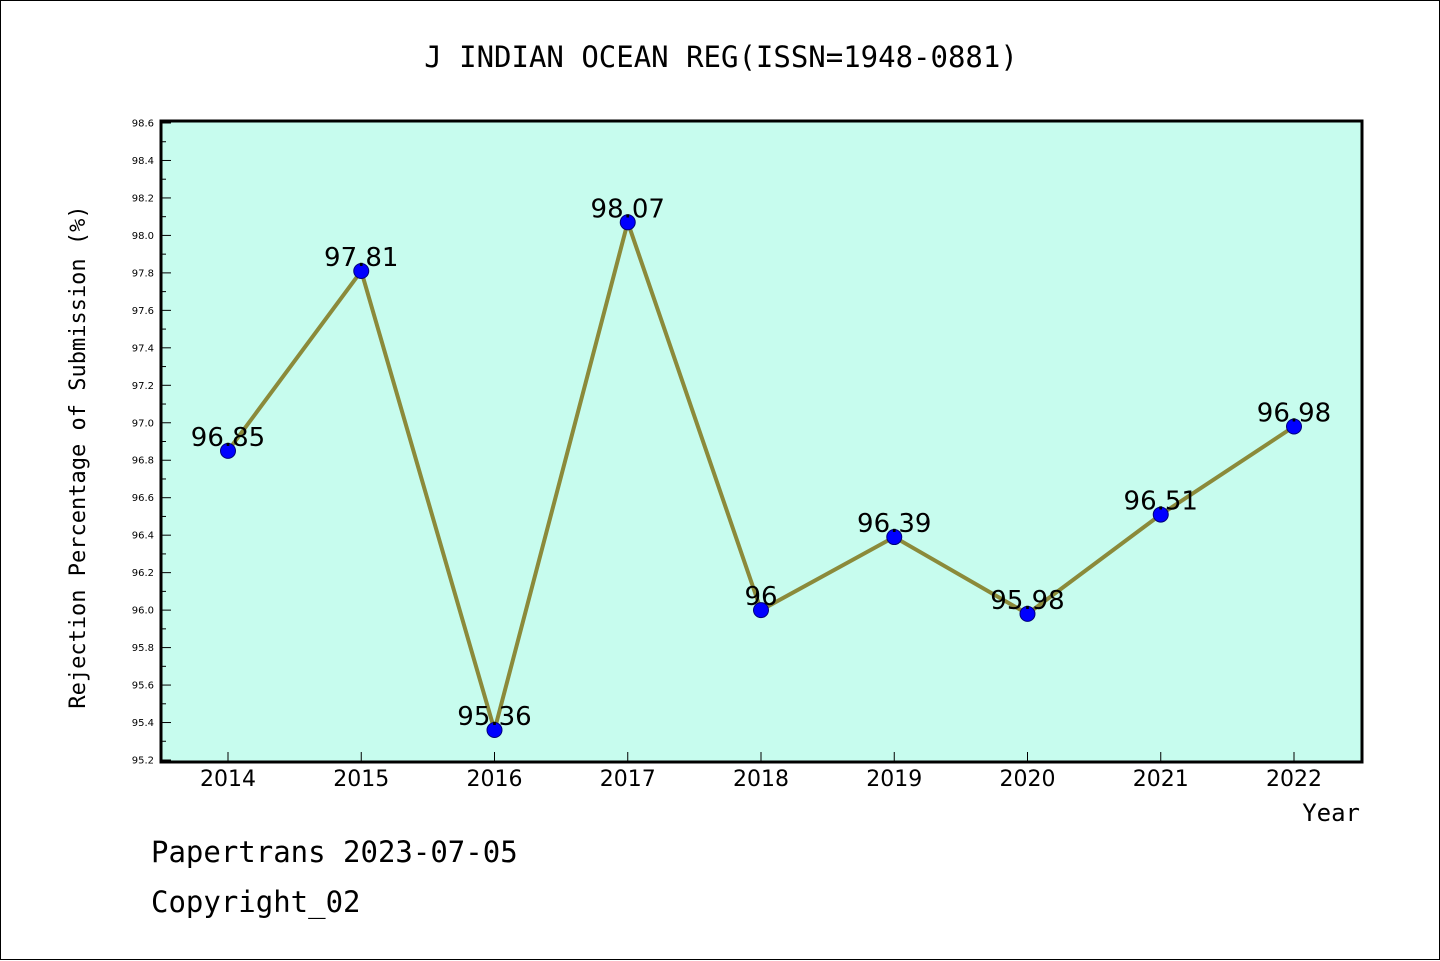 The image size is (1440, 961). Describe the element at coordinates (1294, 414) in the screenshot. I see `data-label: 96.98` at that location.